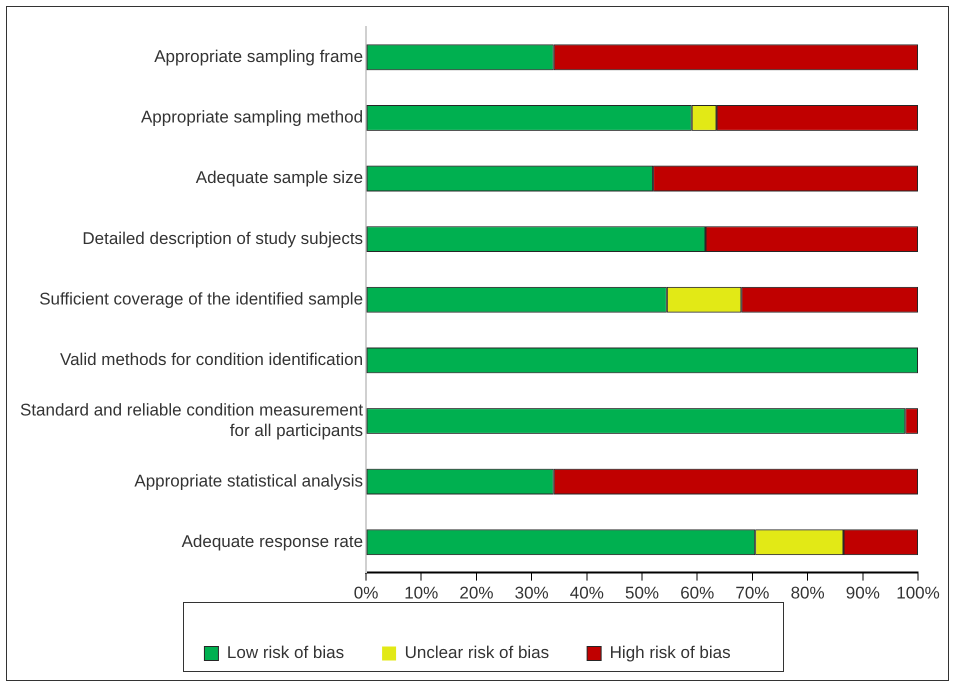 The height and width of the screenshot is (689, 957). I want to click on x-tick-label: 40%, so click(587, 592).